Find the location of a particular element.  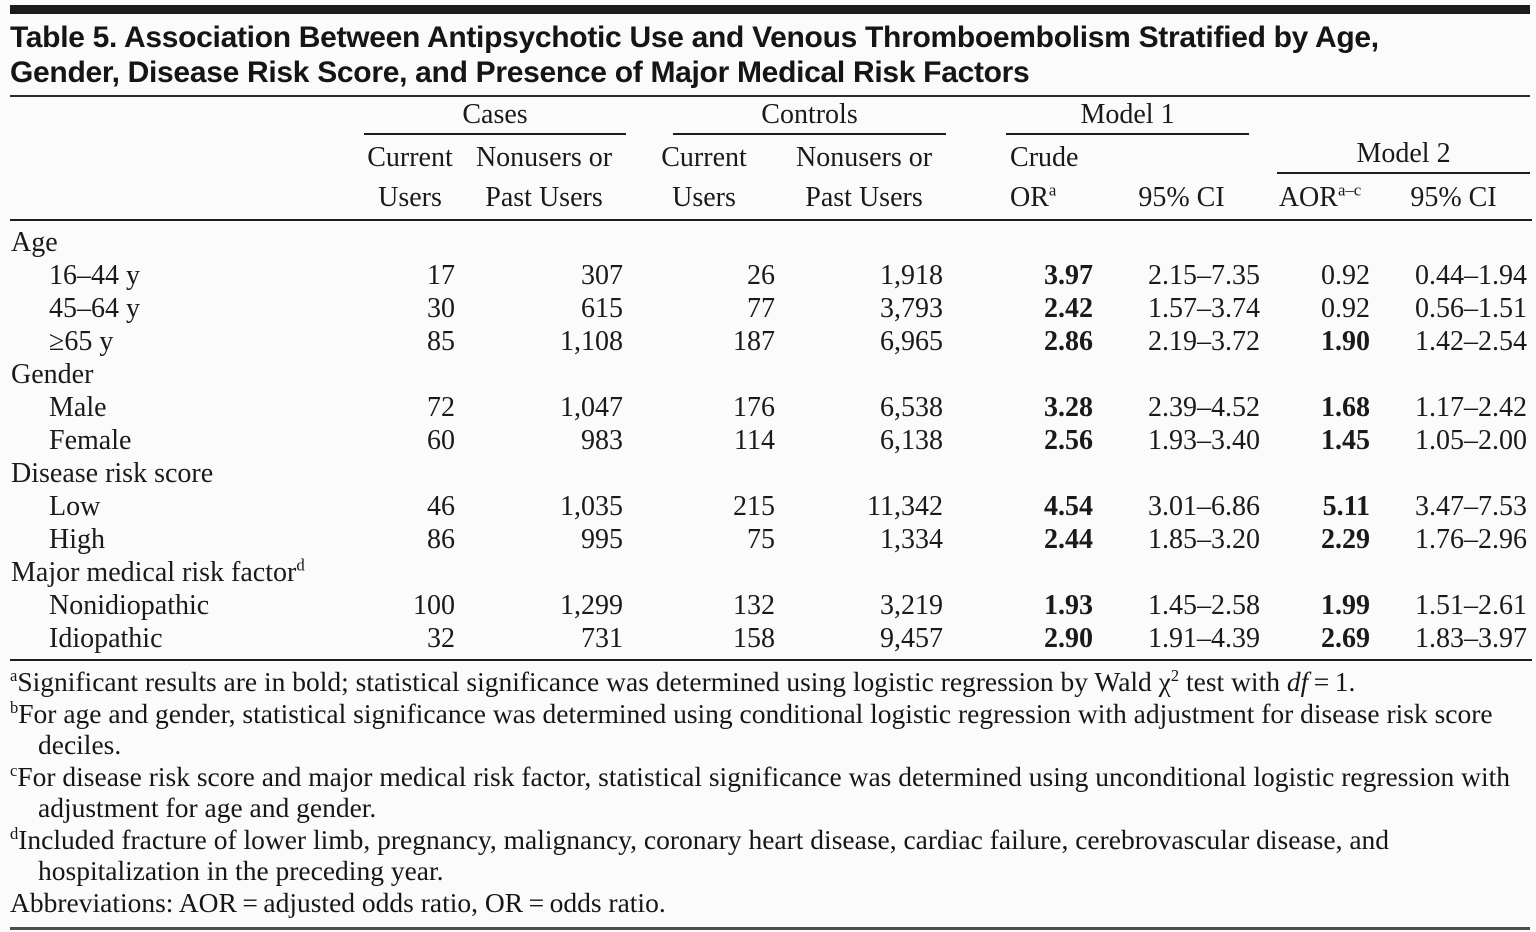

col-header-crude: Crude is located at coordinates (1044, 157).